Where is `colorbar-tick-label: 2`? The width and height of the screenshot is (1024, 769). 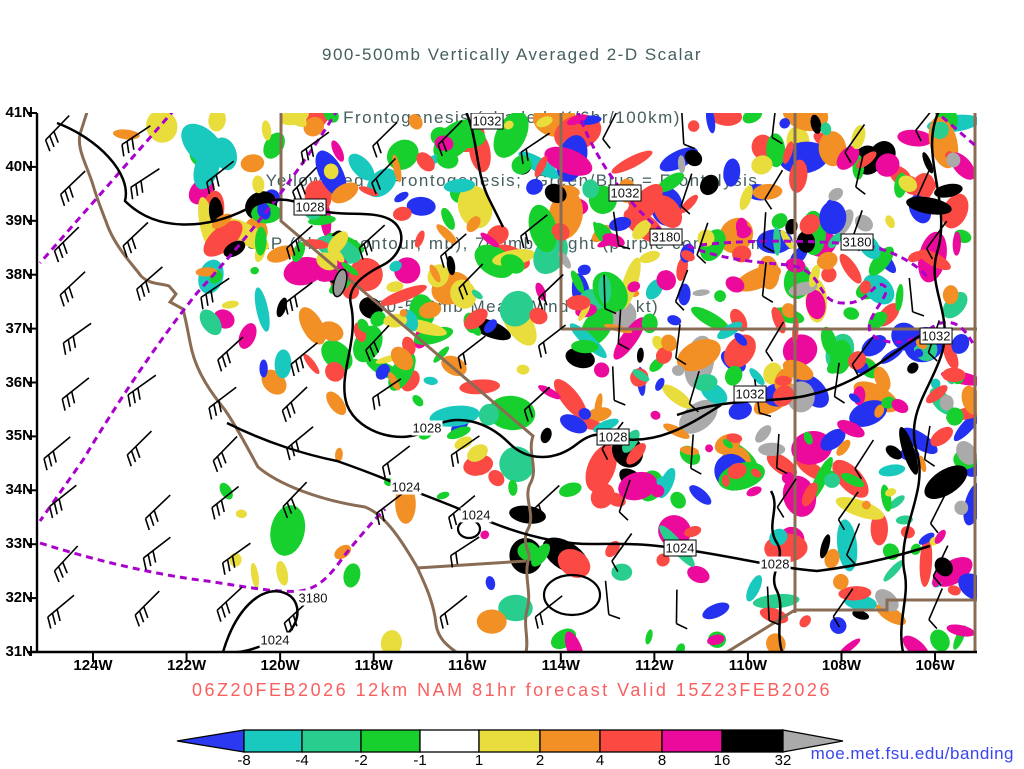 colorbar-tick-label: 2 is located at coordinates (540, 760).